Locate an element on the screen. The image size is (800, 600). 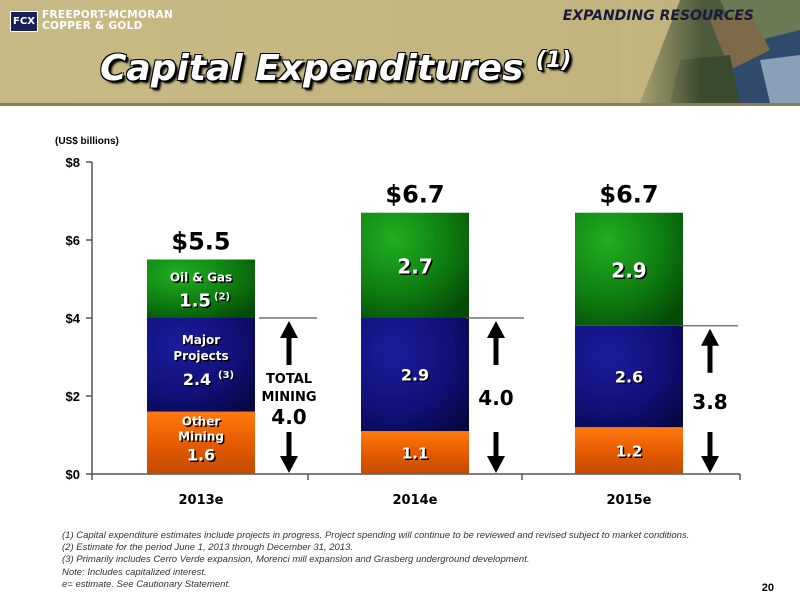
inline-label-major-2: Projects is located at coordinates (200, 356).